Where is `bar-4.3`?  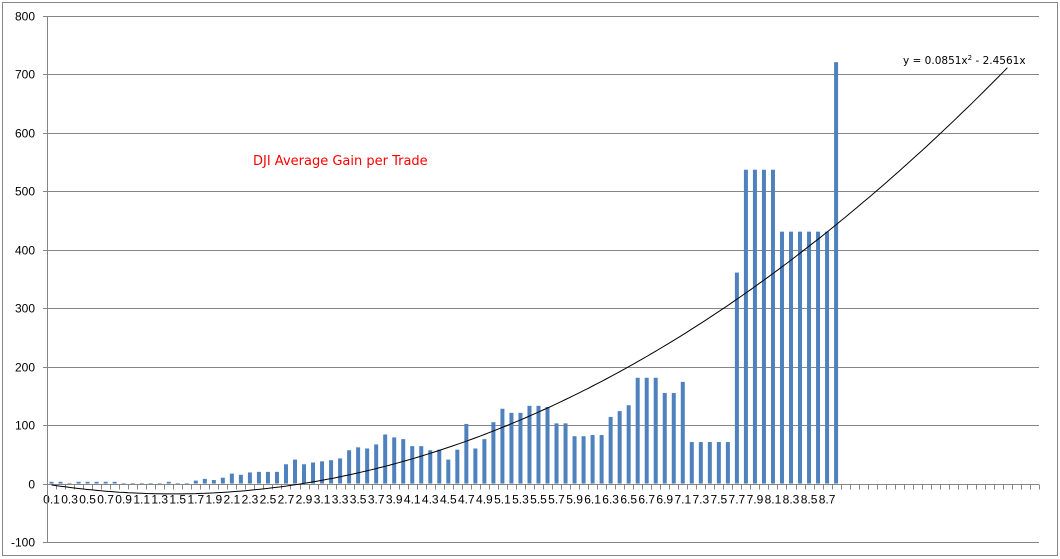 bar-4.3 is located at coordinates (430, 467).